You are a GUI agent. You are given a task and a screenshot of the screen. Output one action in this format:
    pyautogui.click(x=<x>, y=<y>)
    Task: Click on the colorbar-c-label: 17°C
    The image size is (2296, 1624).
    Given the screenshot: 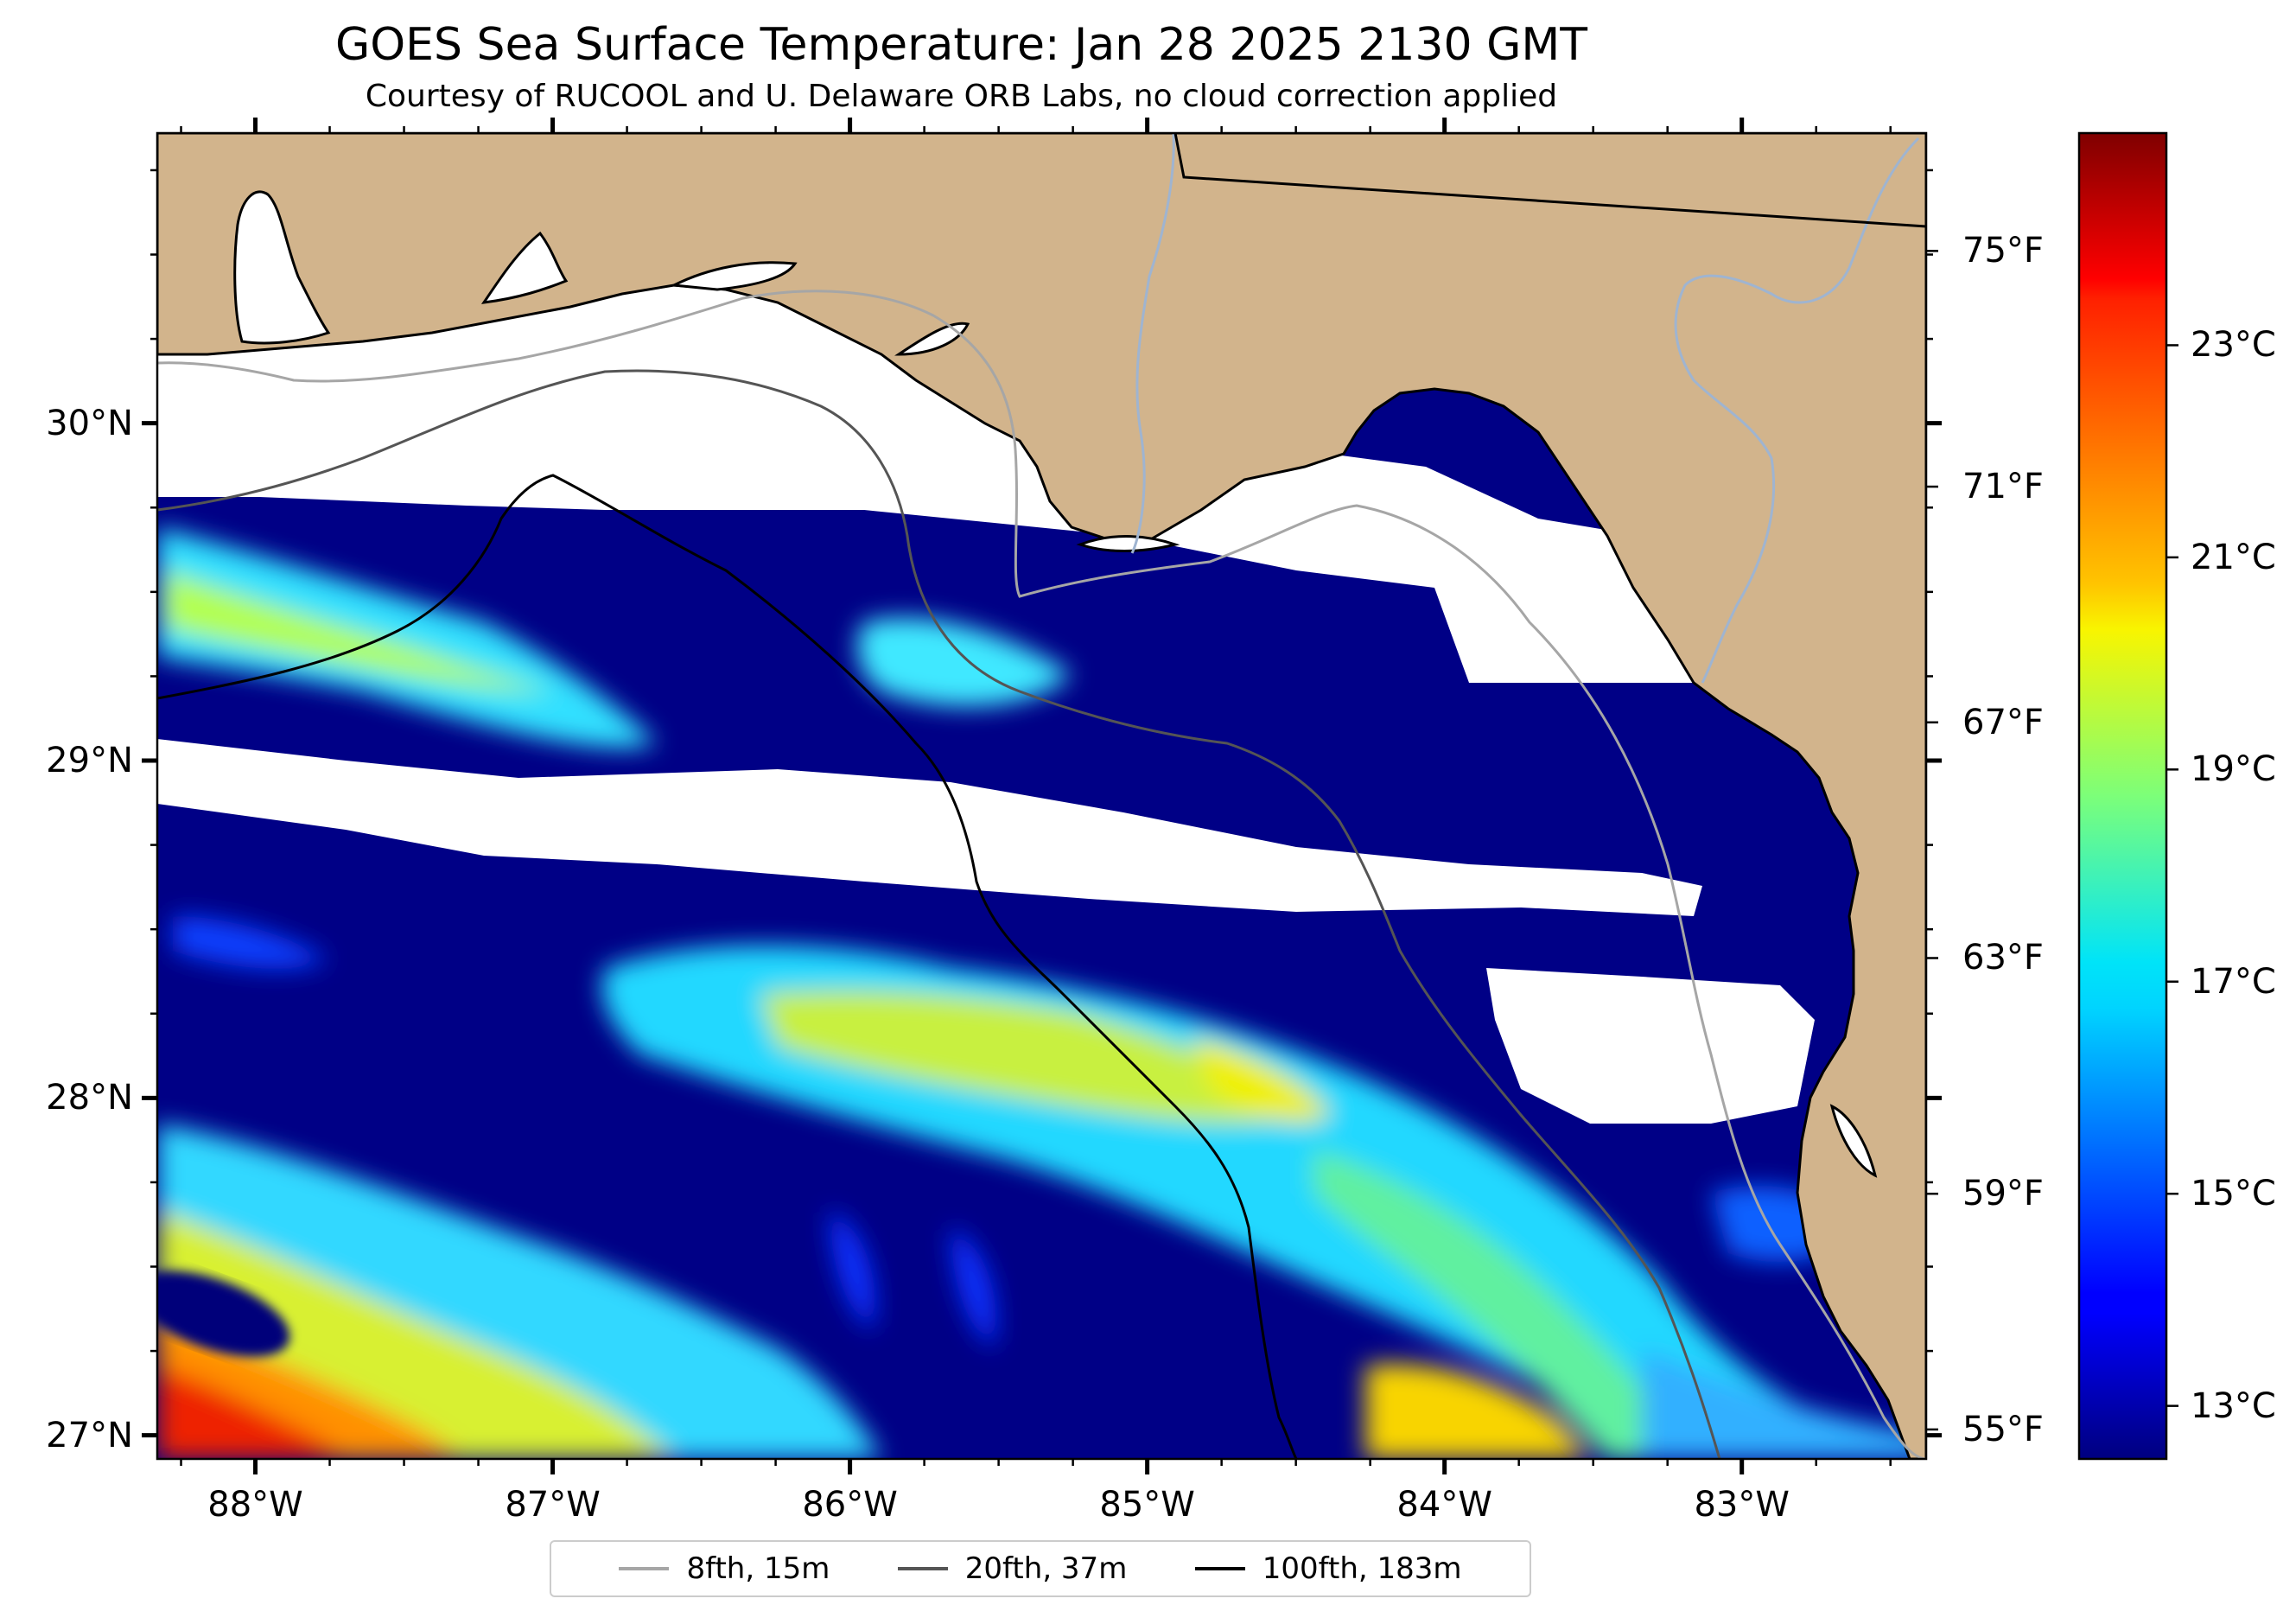 What is the action you would take?
    pyautogui.click(x=2233, y=981)
    